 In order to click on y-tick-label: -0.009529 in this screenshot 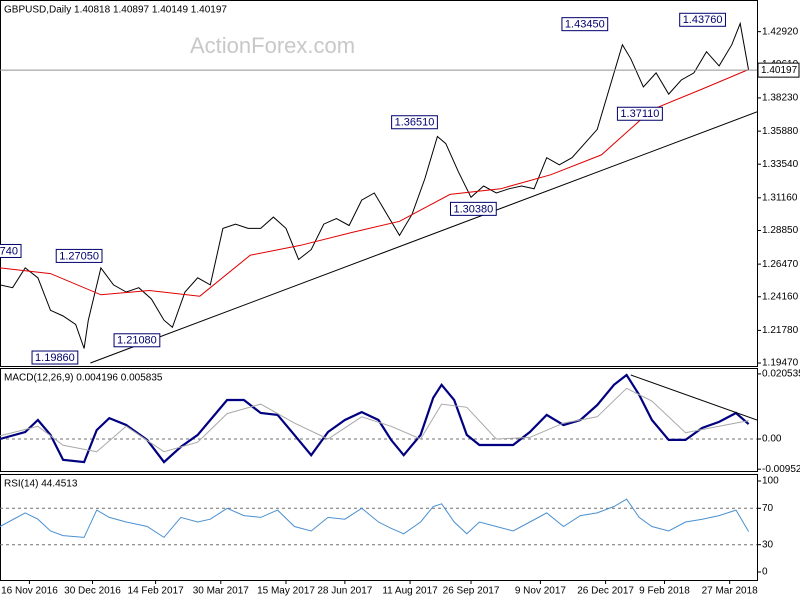, I will do `click(781, 469)`.